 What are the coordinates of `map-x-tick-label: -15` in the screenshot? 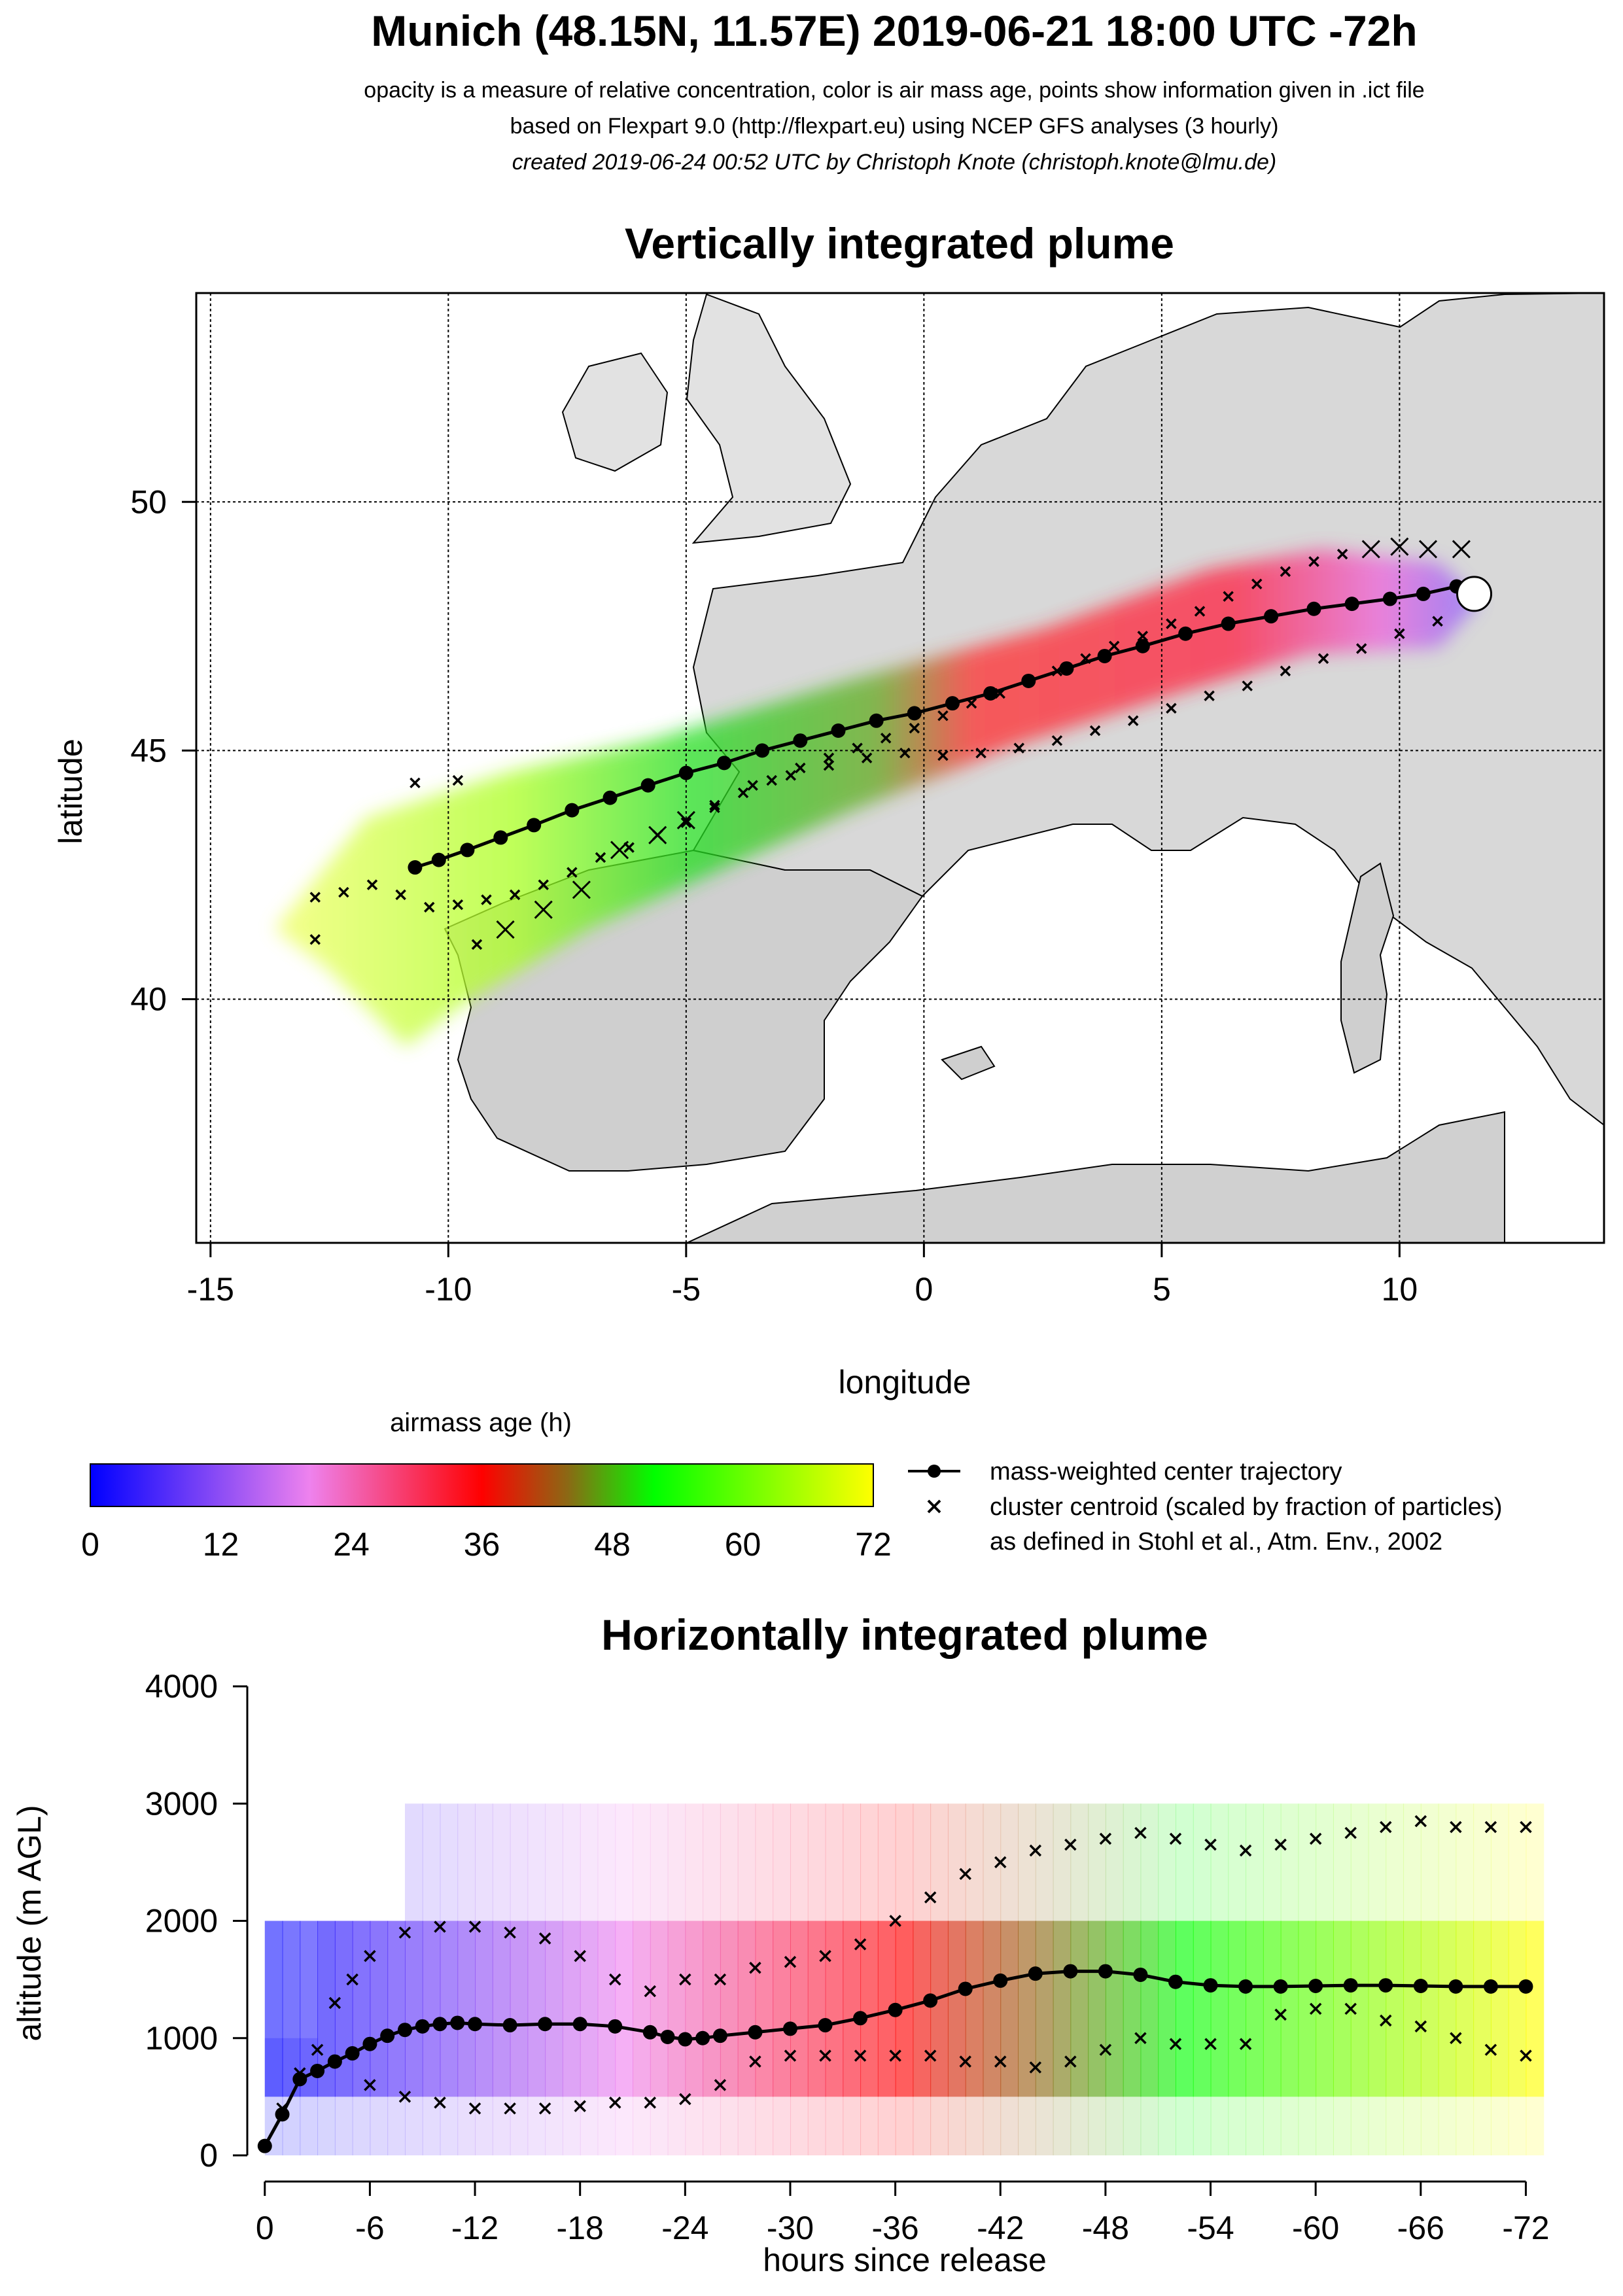 It's located at (211, 1289).